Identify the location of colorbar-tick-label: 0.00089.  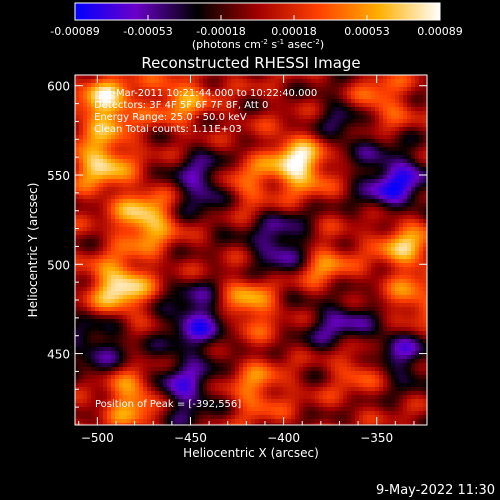
(440, 31).